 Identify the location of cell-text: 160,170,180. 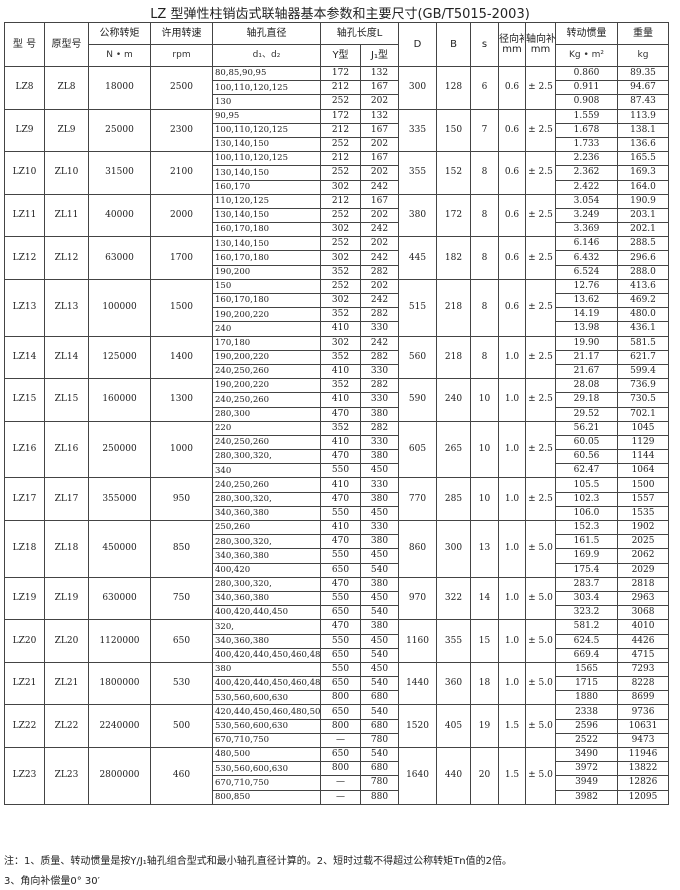
(242, 257).